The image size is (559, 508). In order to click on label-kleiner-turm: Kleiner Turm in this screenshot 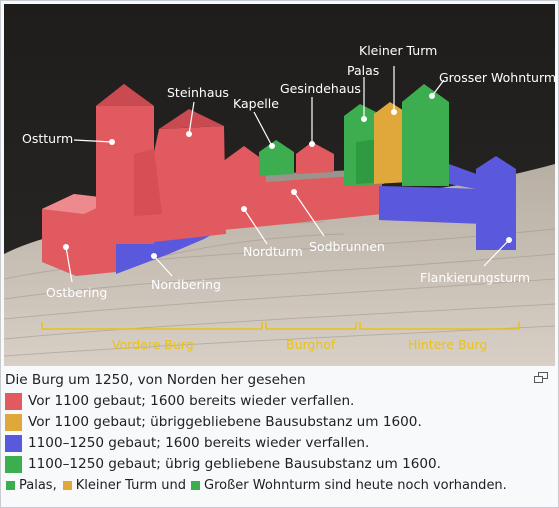, I will do `click(398, 50)`.